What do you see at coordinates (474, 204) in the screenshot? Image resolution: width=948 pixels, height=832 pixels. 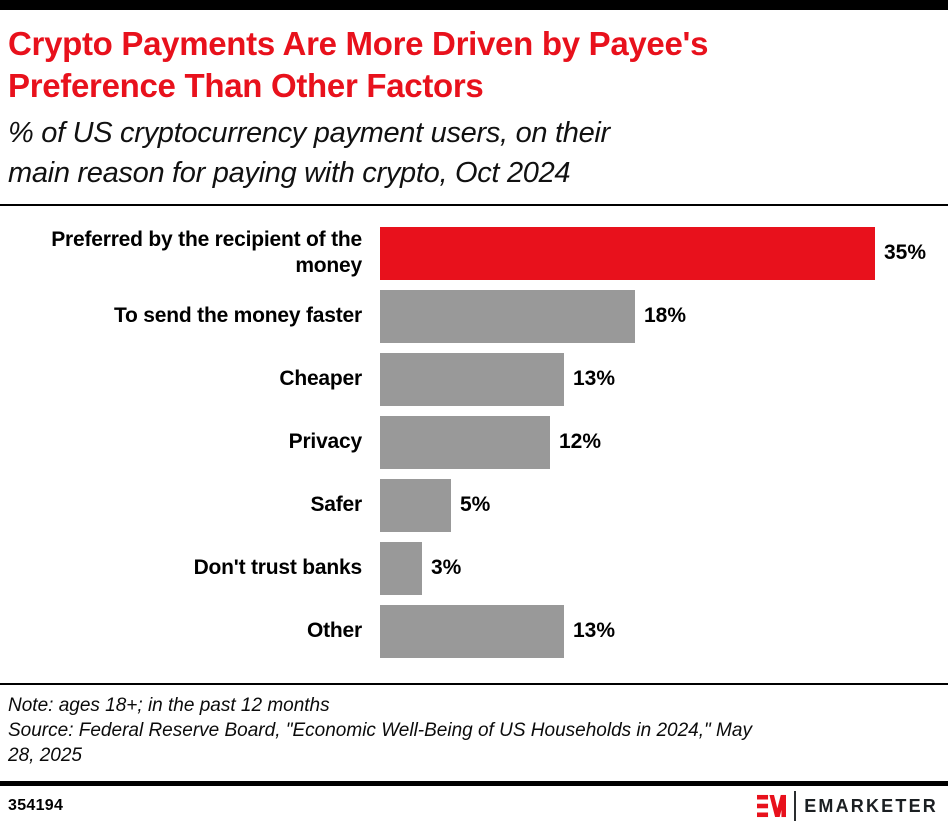 I see `header-divider` at bounding box center [474, 204].